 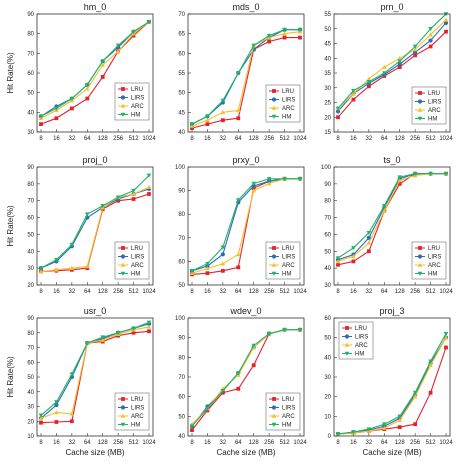 I want to click on y-tick-label: 90, so click(x=181, y=339).